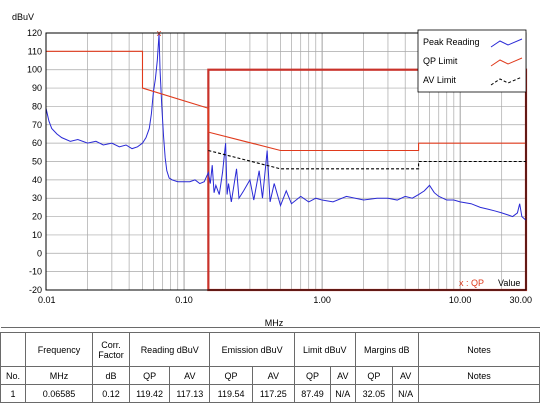 The image size is (540, 403). What do you see at coordinates (37, 162) in the screenshot?
I see `y-tick-label: 50` at bounding box center [37, 162].